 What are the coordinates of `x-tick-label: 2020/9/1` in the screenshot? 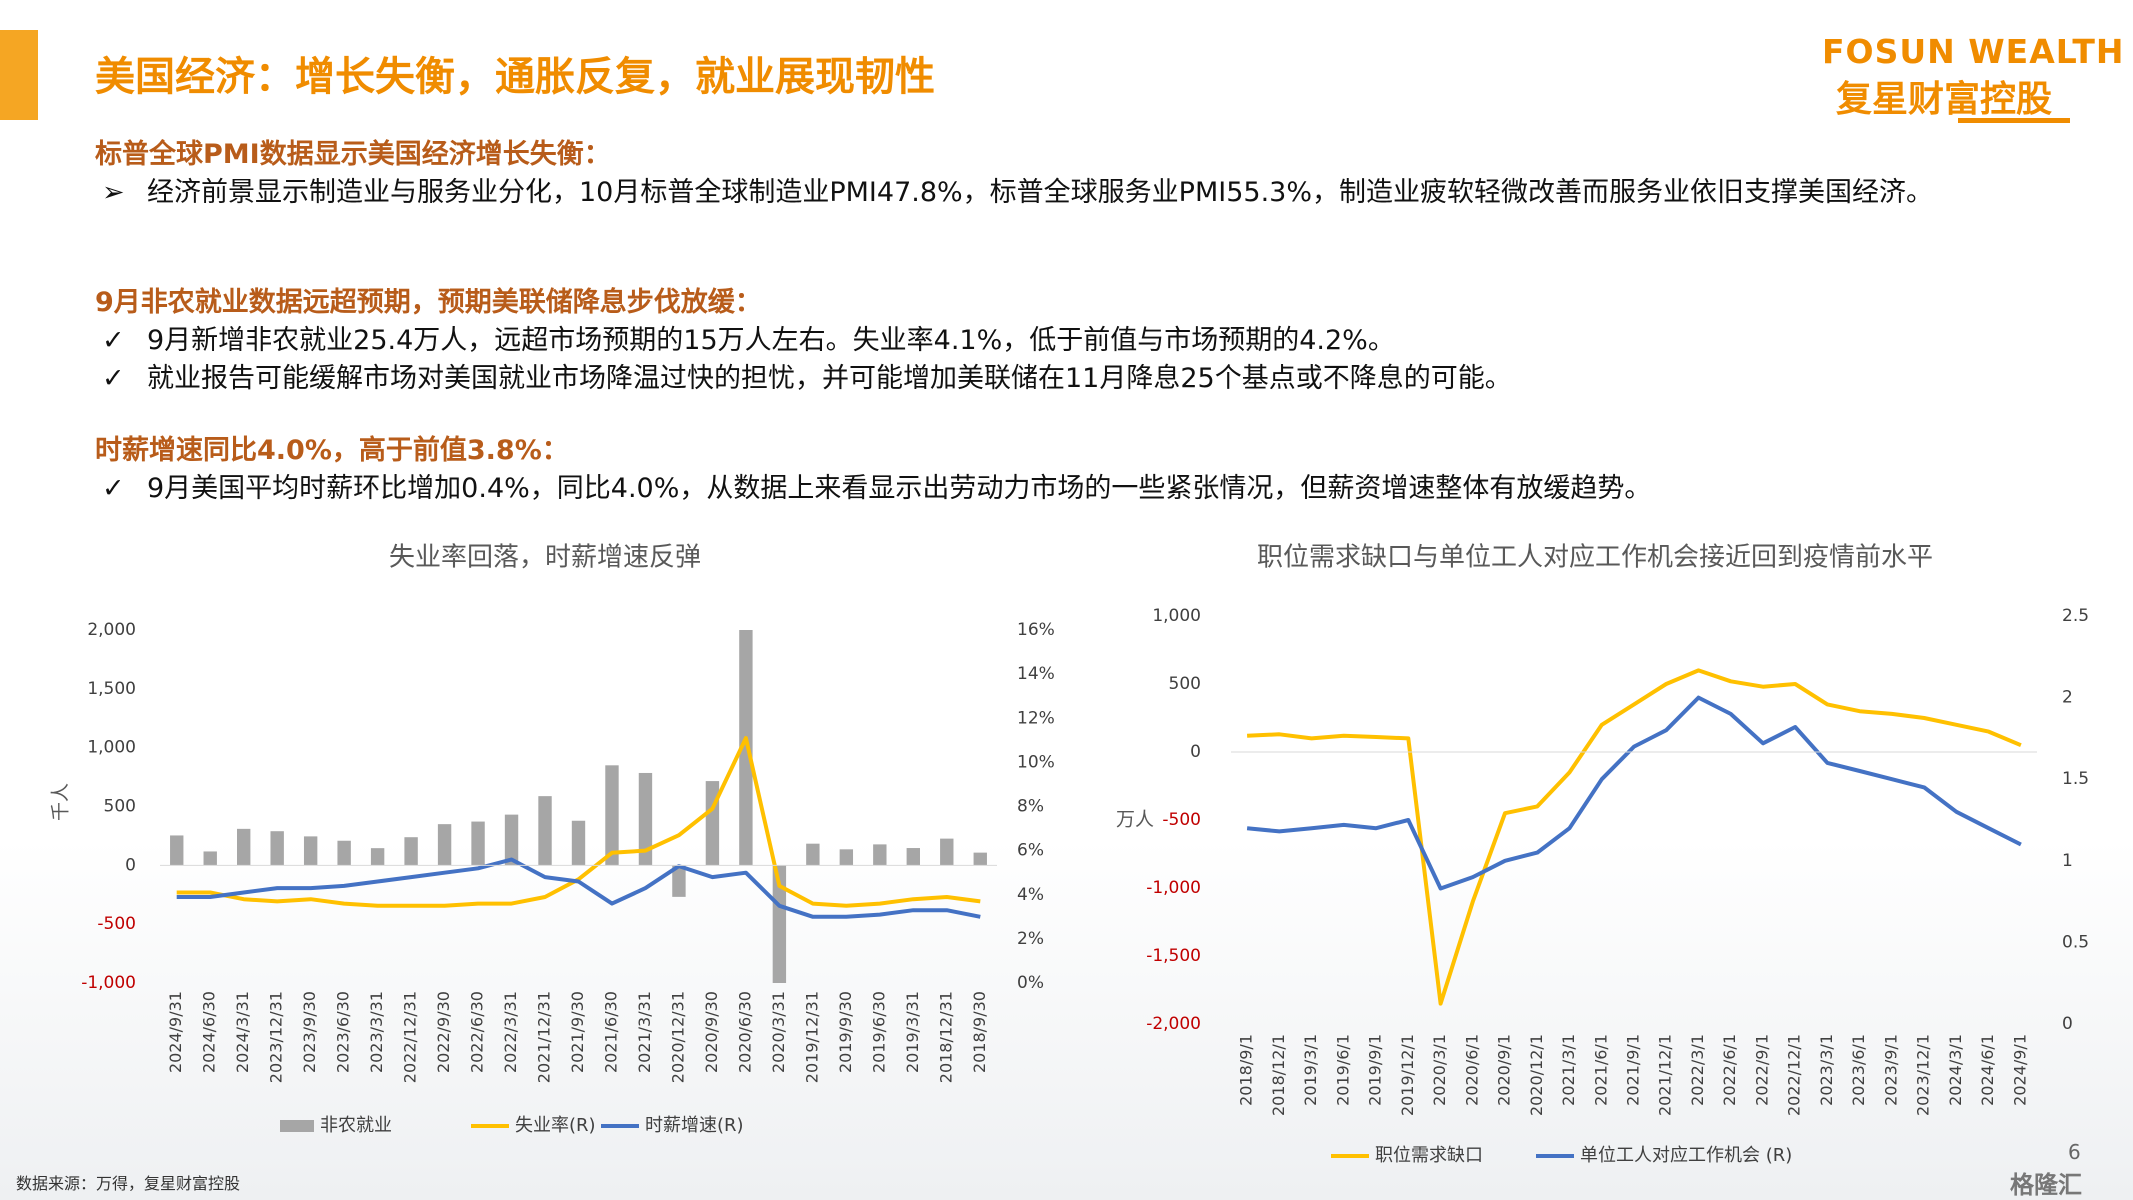 It's located at (1504, 1070).